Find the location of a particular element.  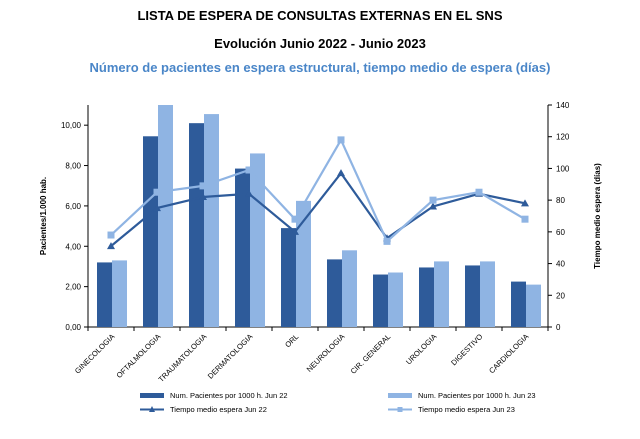

y2-tick-label: 80 is located at coordinates (560, 200).